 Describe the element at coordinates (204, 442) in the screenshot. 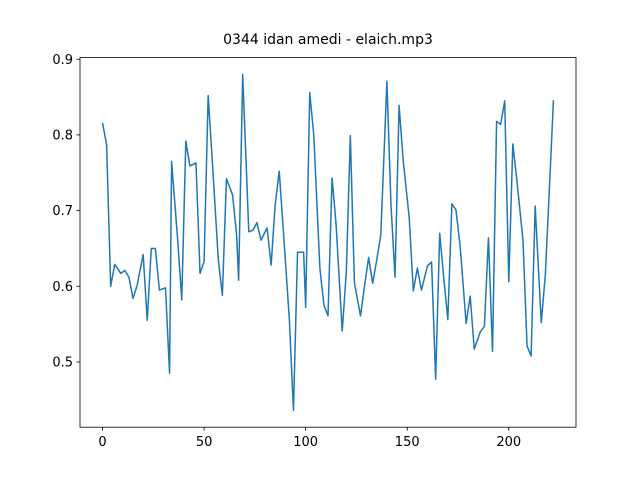

I see `x-tick-label: 50` at that location.